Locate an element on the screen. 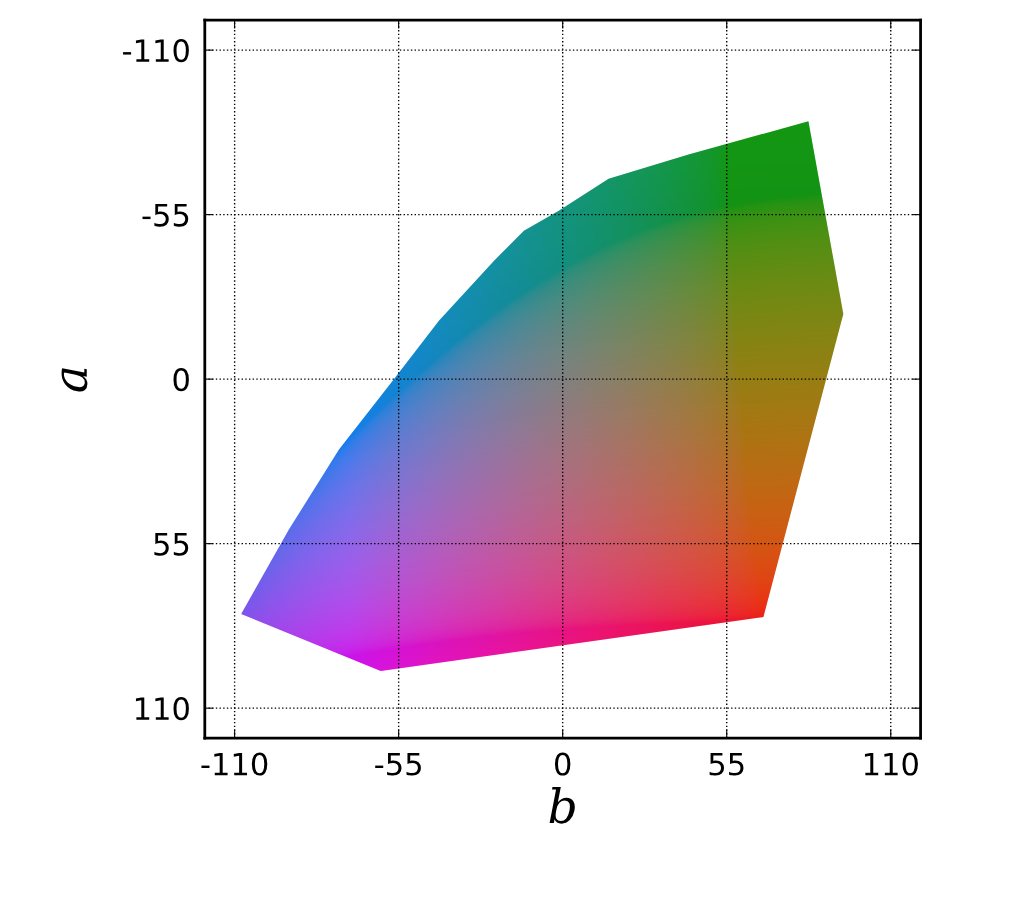  x-tick-label: -55 is located at coordinates (398, 764).